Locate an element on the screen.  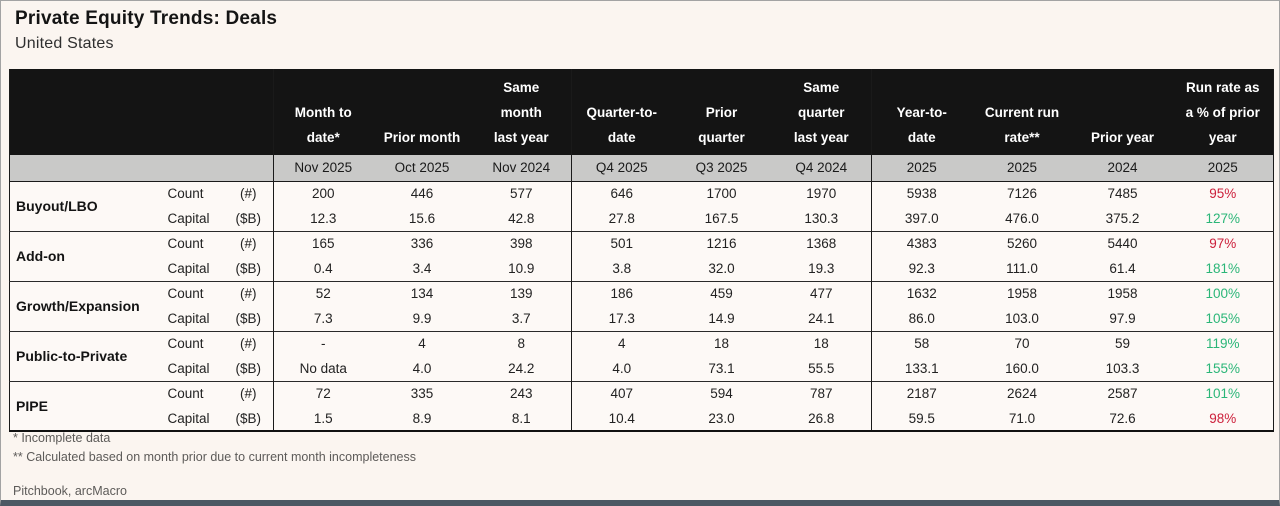
value-cell: 4.0 is located at coordinates (621, 368).